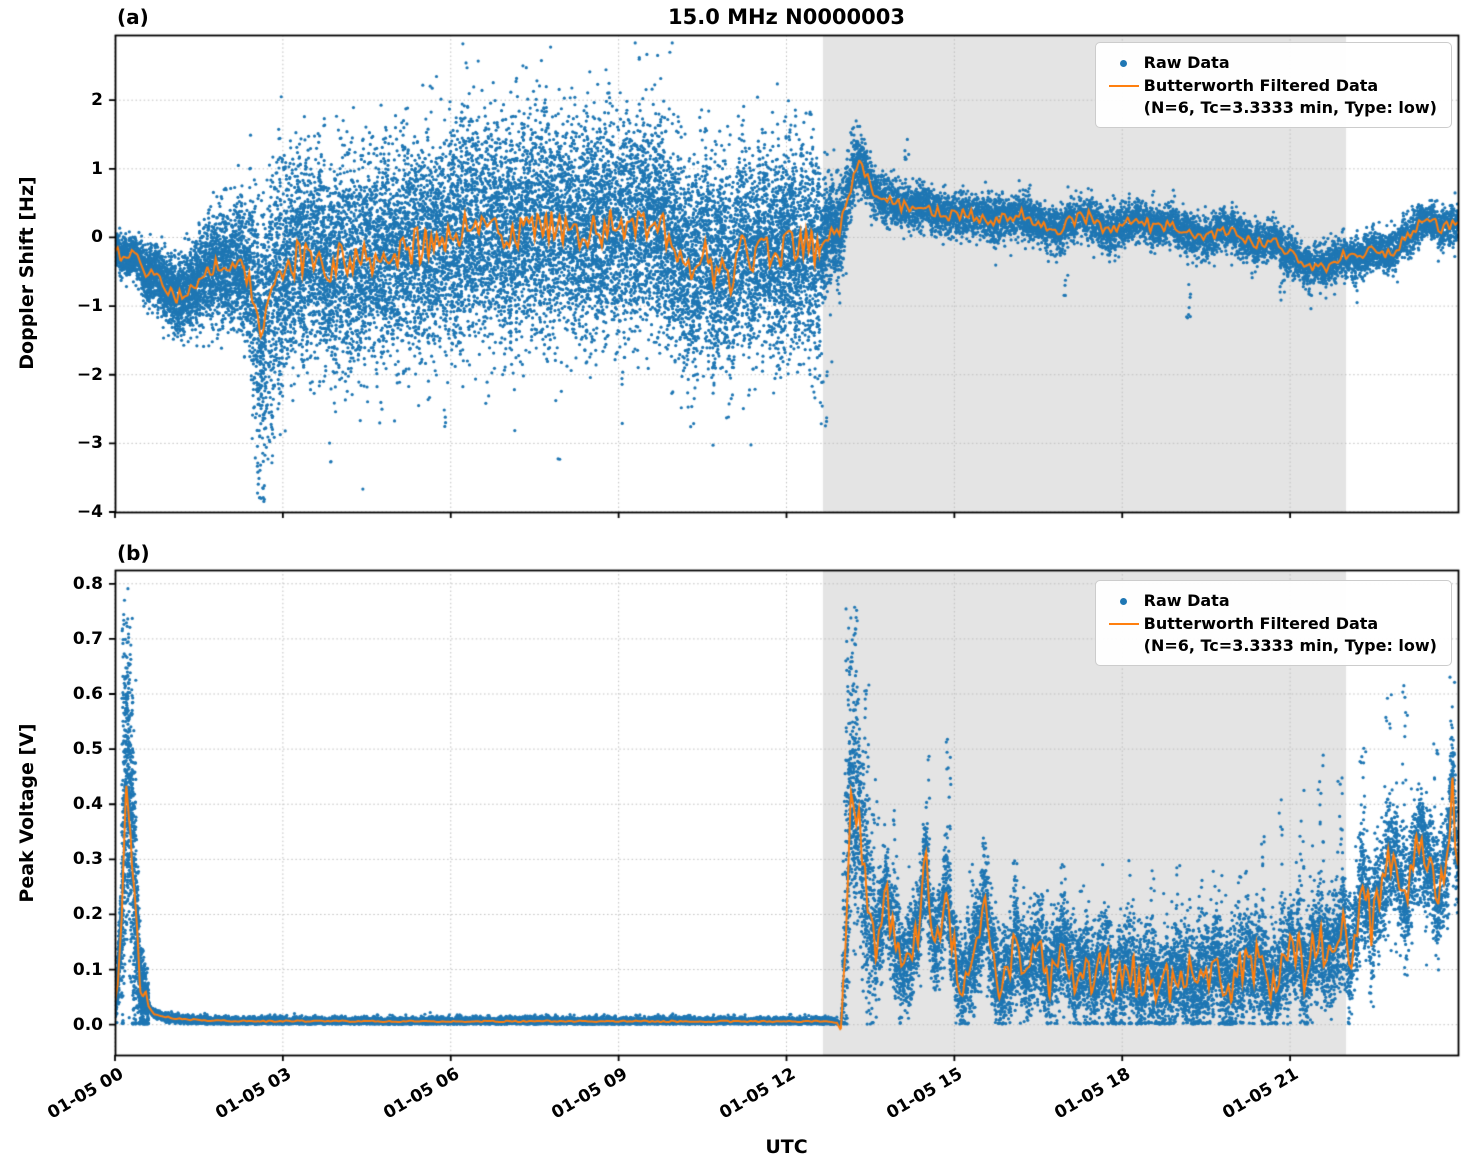 This screenshot has height=1172, width=1472. What do you see at coordinates (87, 583) in the screenshot?
I see `y-tick-label: 0.8` at bounding box center [87, 583].